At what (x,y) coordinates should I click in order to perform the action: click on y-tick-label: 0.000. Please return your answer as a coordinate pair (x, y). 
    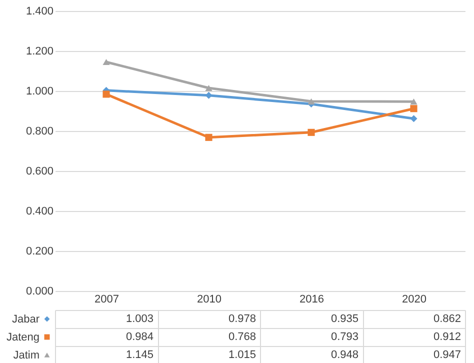
    Looking at the image, I should click on (40, 292).